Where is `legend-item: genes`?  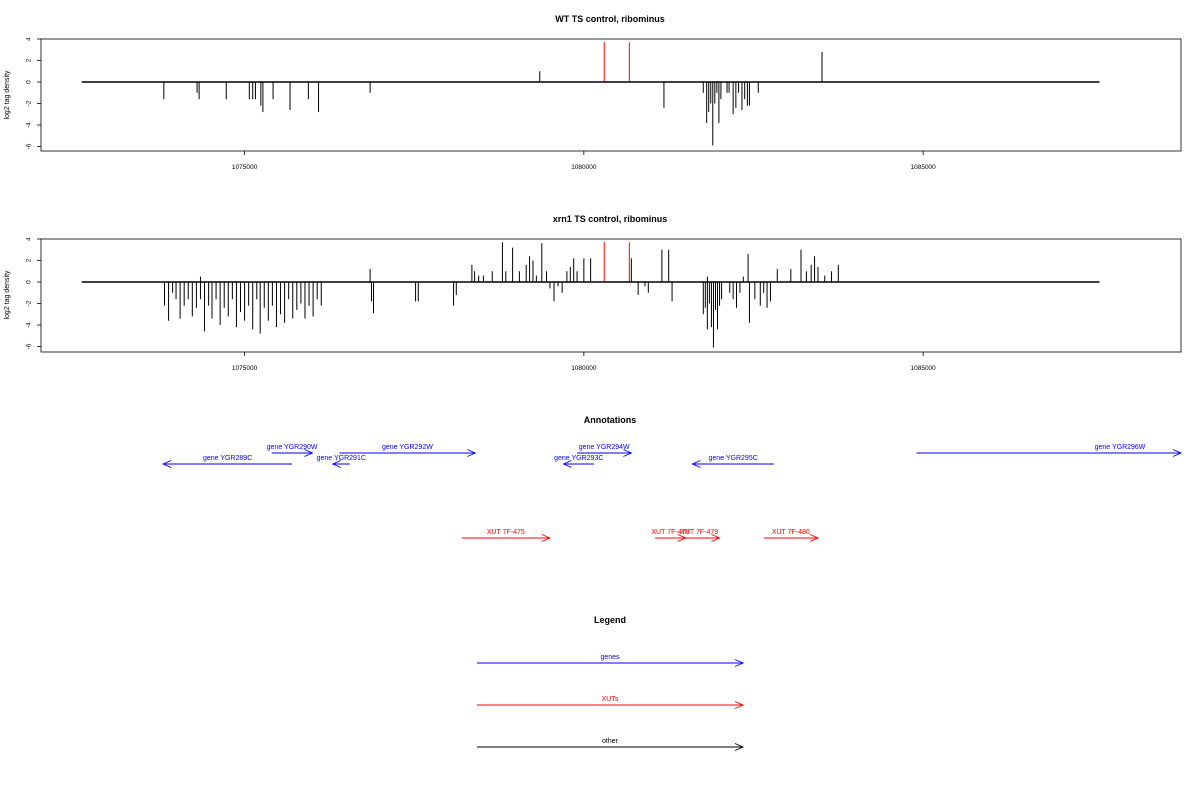 legend-item: genes is located at coordinates (611, 660).